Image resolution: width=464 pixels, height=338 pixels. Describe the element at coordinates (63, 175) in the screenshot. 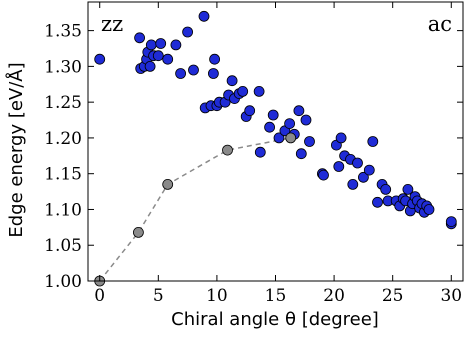

I see `y-tick-label: 1.15` at that location.